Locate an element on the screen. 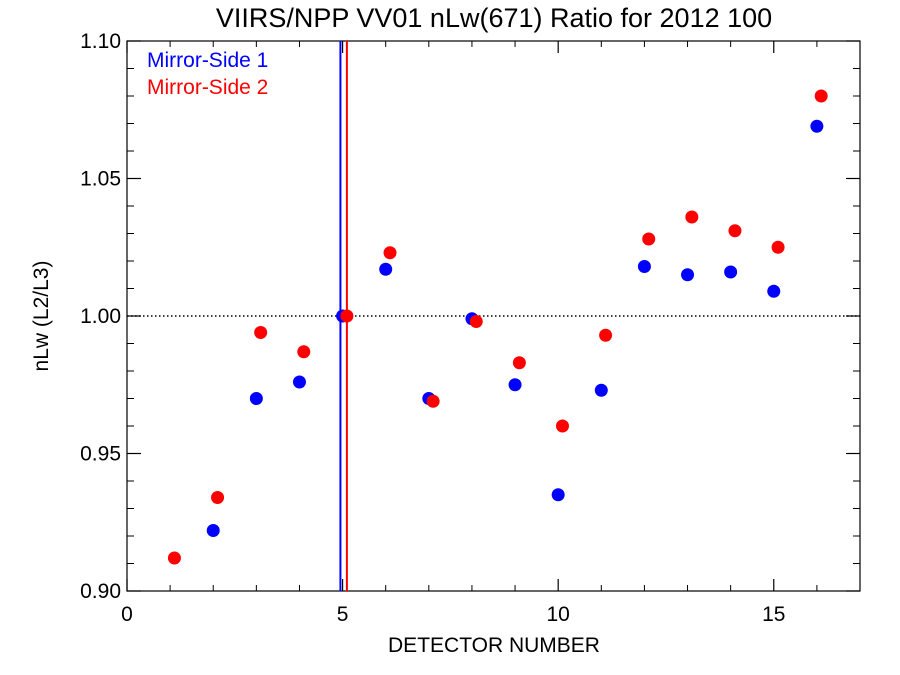  x-tick-label: 10 is located at coordinates (557, 614).